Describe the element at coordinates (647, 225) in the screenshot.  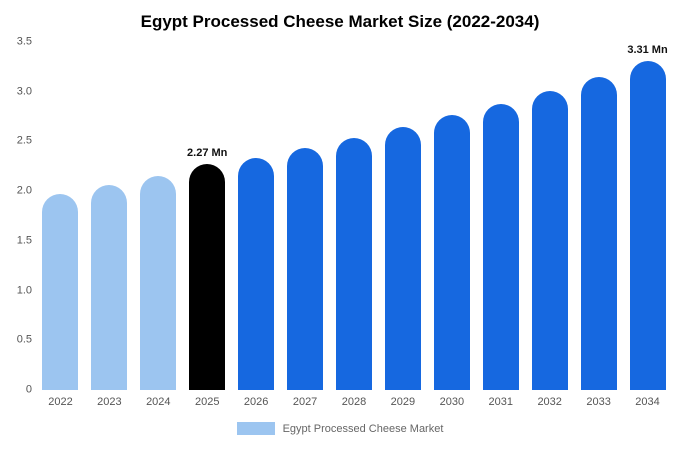
I see `bar-2034` at that location.